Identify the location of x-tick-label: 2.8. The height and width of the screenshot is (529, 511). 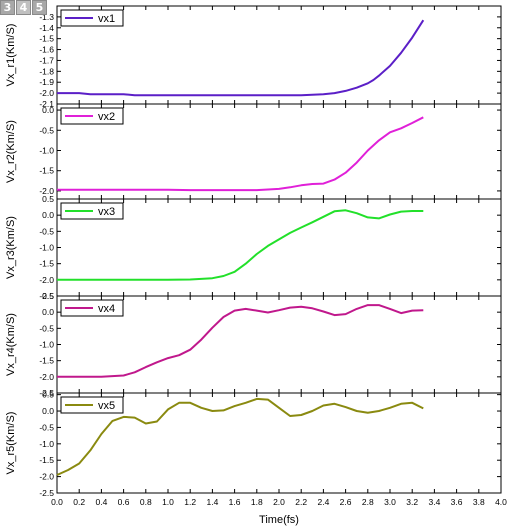
(368, 502).